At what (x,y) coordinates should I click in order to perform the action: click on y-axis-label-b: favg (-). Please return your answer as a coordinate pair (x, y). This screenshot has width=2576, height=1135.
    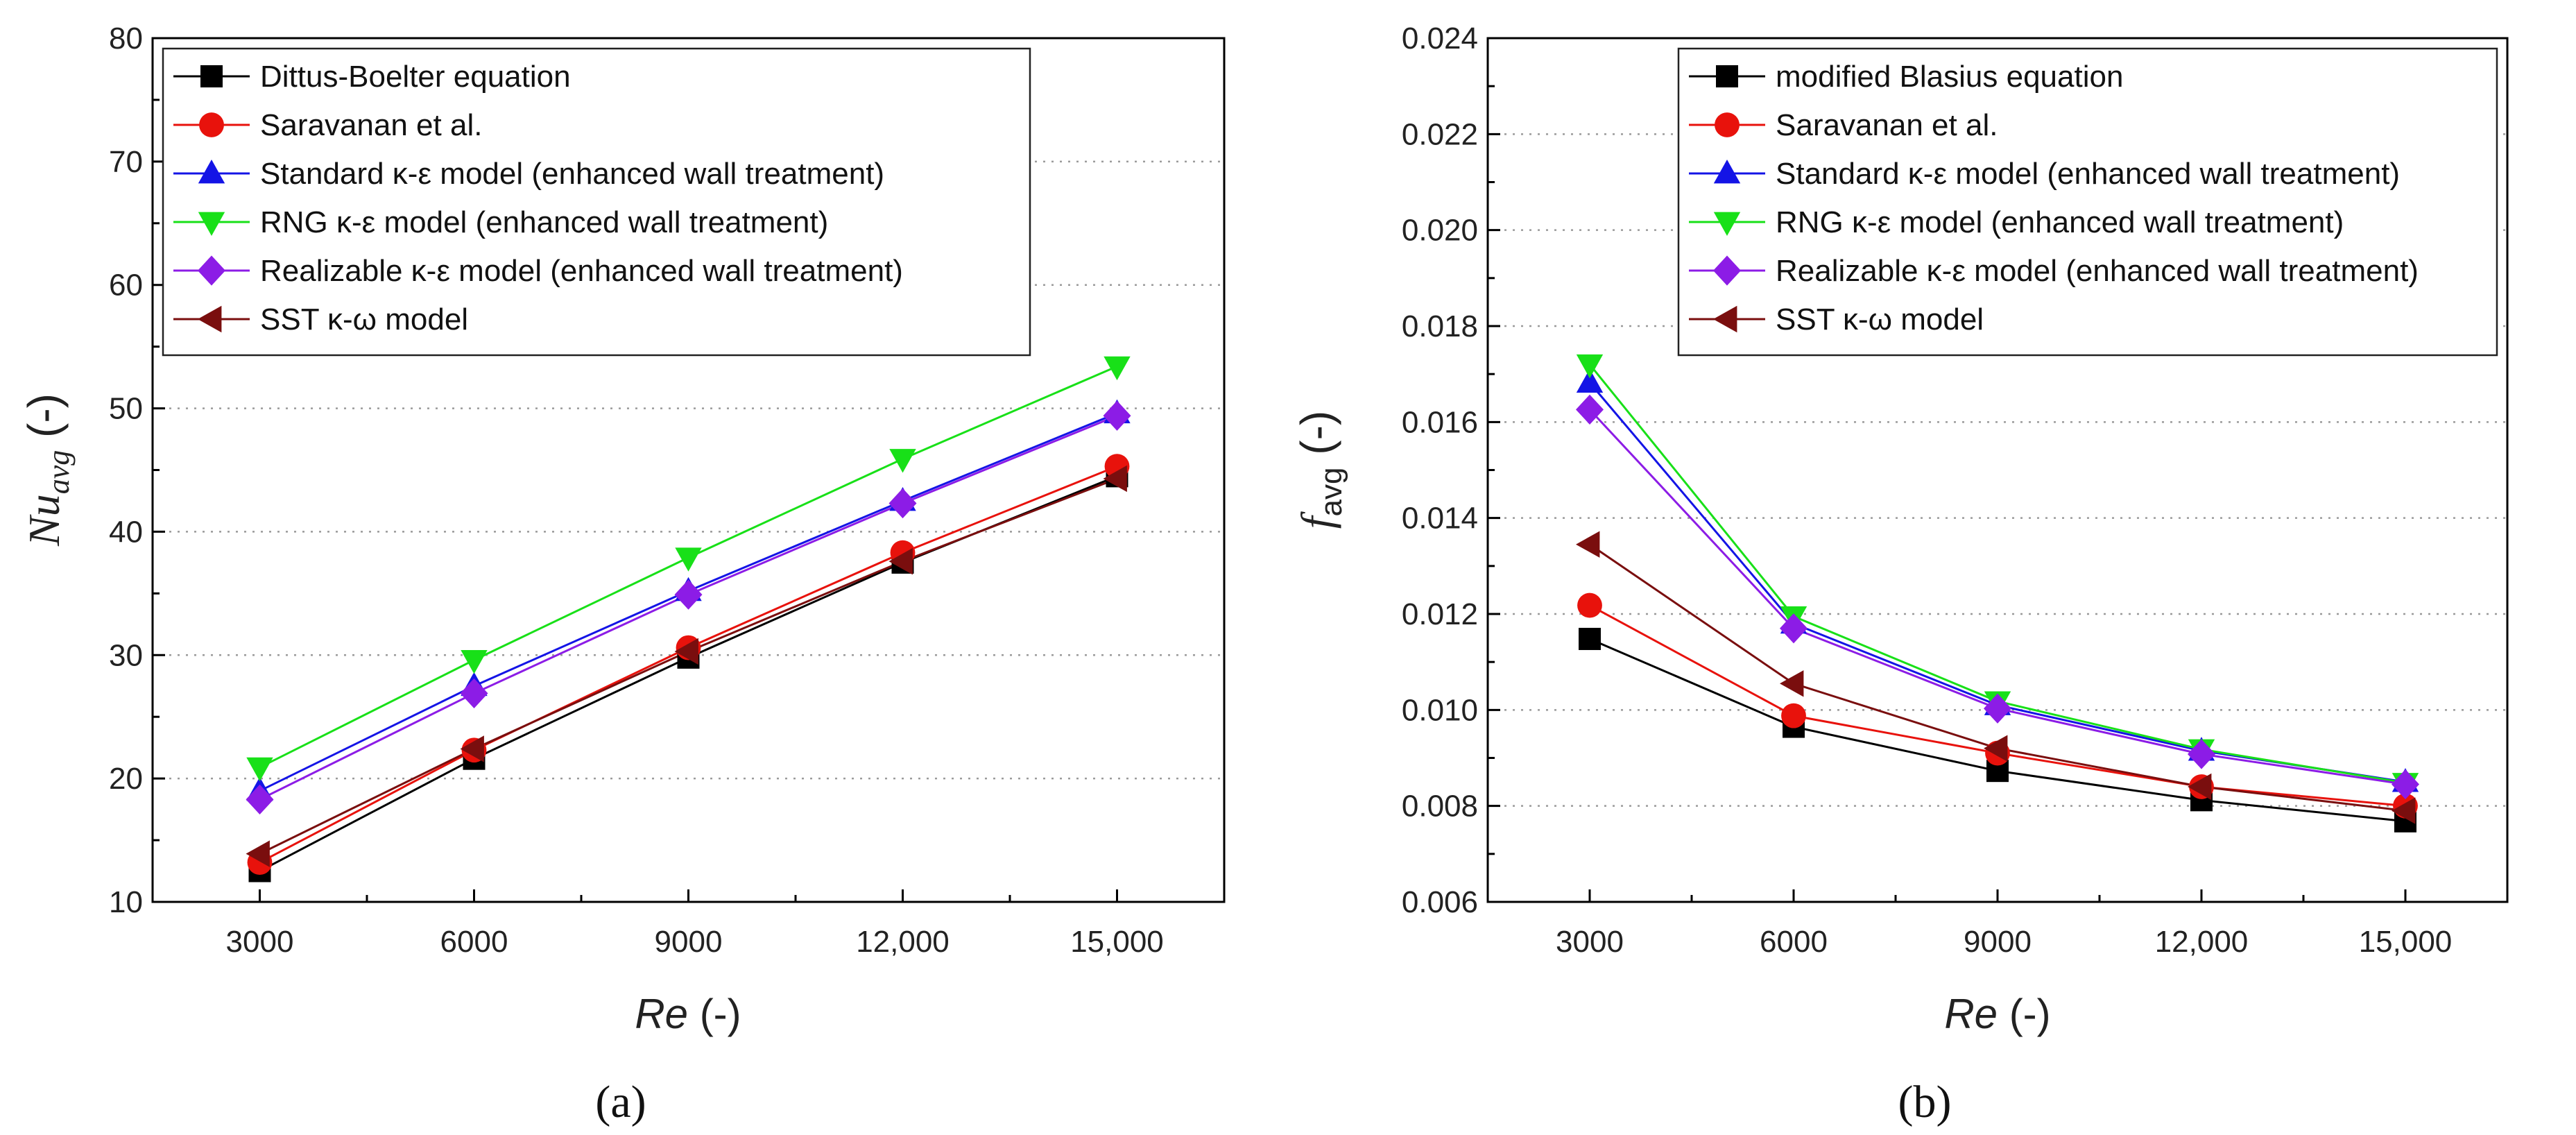
    Looking at the image, I should click on (1319, 470).